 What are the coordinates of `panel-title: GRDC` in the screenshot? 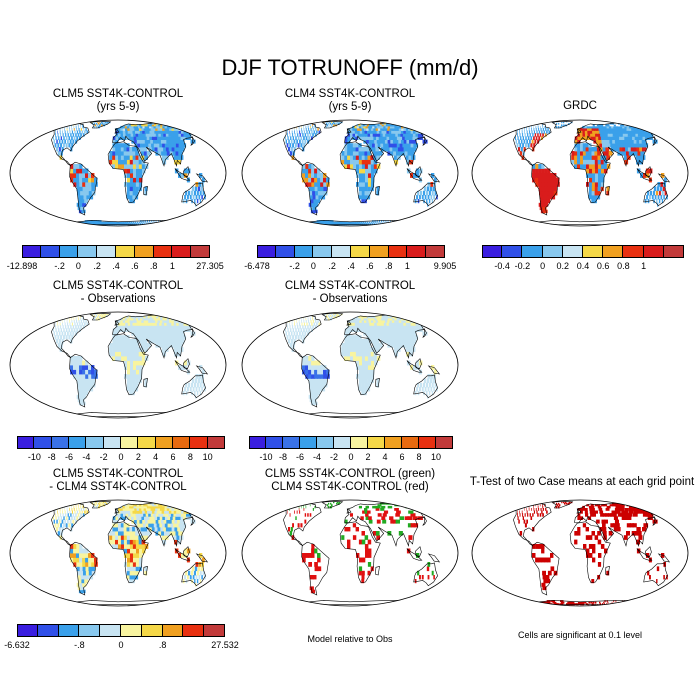 It's located at (580, 106).